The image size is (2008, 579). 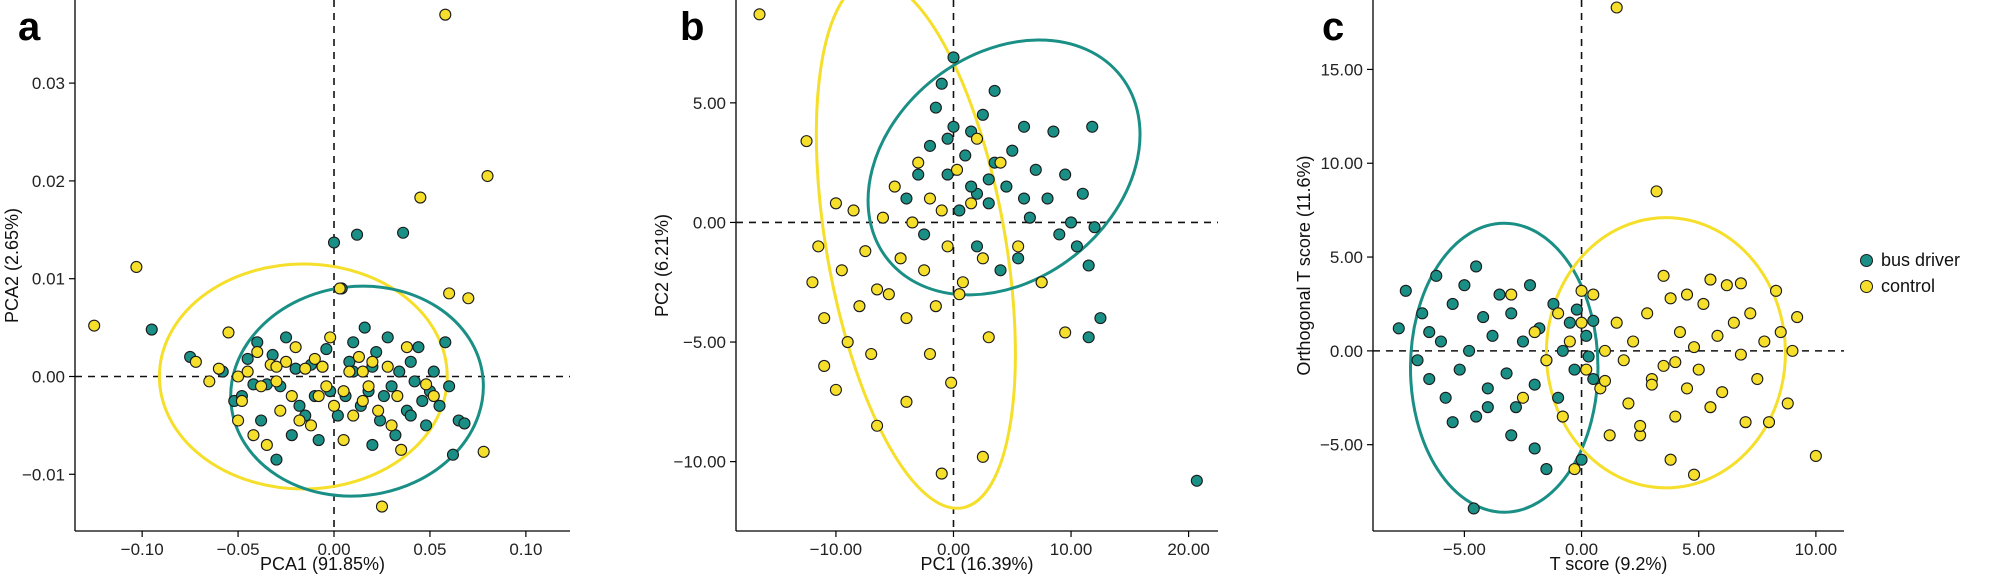 I want to click on x-axis-title: PC1 (16.39%), so click(x=976, y=564).